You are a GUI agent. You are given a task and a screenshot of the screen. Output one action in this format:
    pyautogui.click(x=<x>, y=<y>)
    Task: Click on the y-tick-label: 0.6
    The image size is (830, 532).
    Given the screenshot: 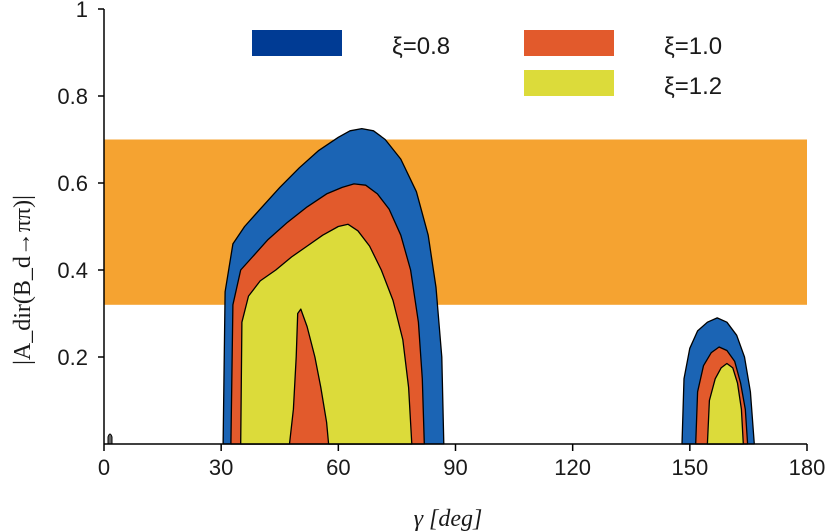 What is the action you would take?
    pyautogui.click(x=72, y=183)
    